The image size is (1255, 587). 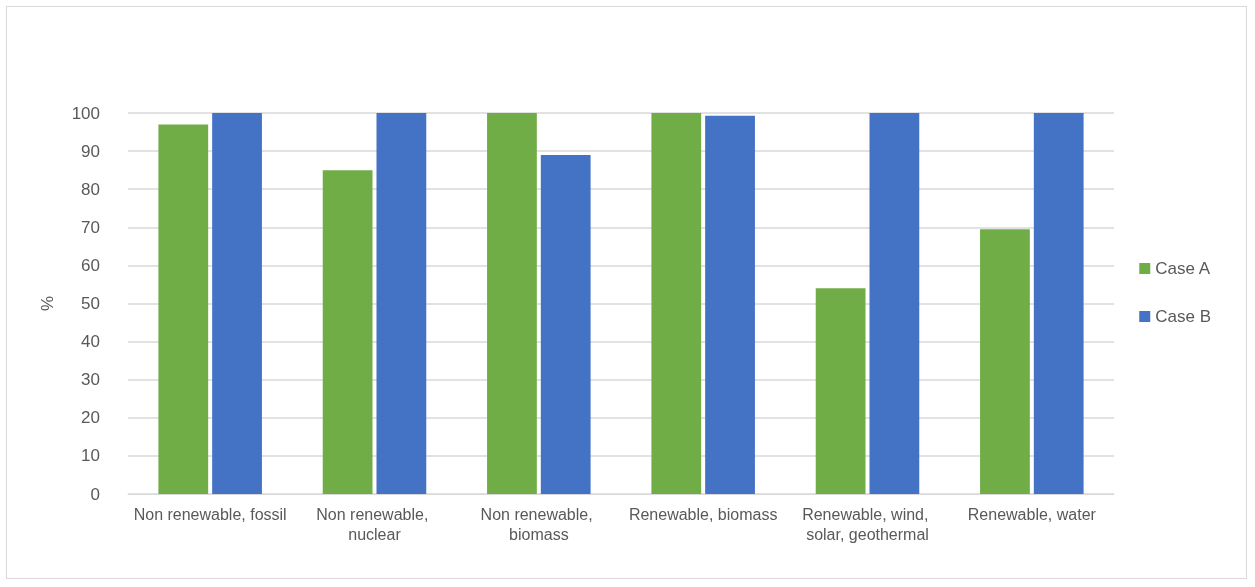 What do you see at coordinates (47, 303) in the screenshot?
I see `y-axis-title: %` at bounding box center [47, 303].